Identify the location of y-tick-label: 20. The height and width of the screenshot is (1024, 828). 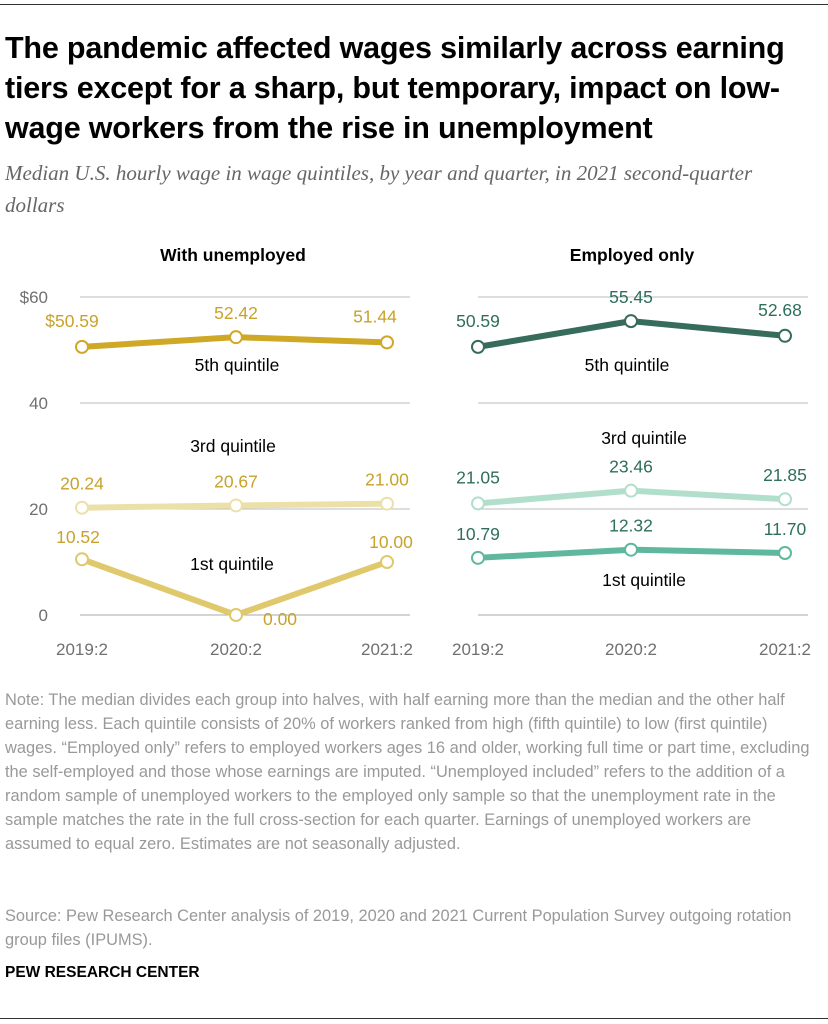
(38, 509).